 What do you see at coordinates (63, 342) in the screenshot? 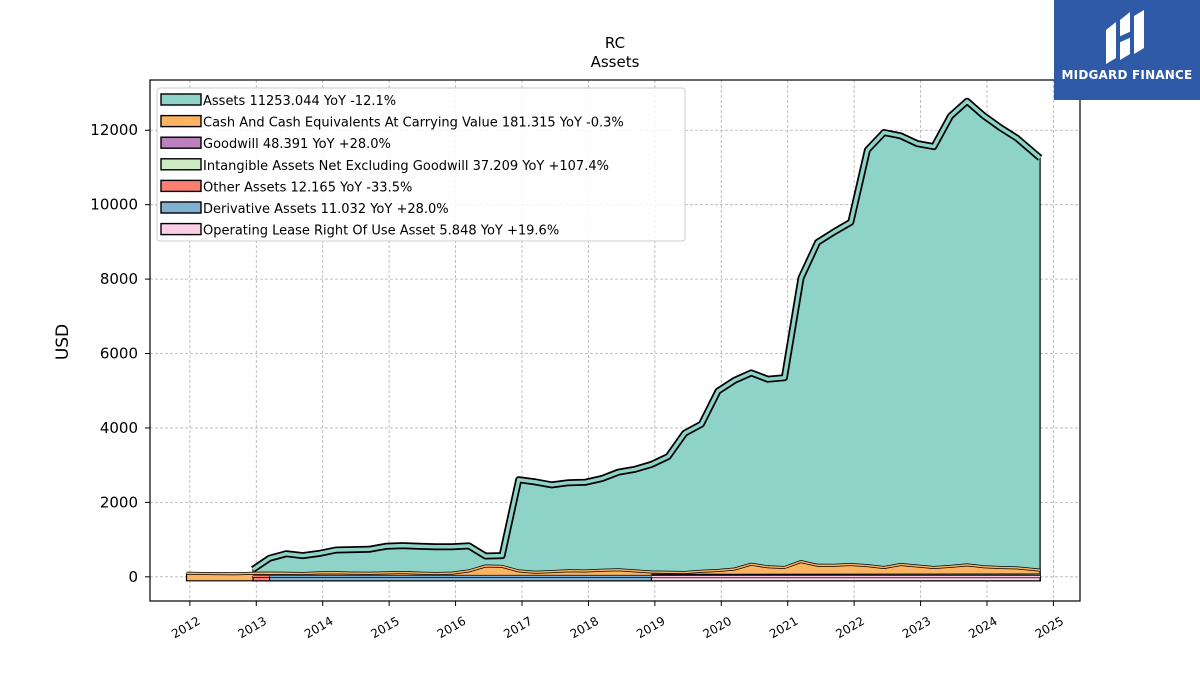
I see `y-axis-label: USD` at bounding box center [63, 342].